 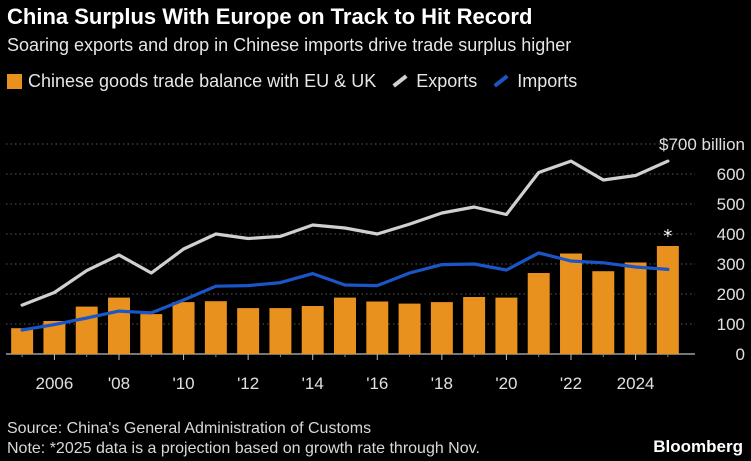 I want to click on y-tick-label: $700 billion, so click(x=702, y=144).